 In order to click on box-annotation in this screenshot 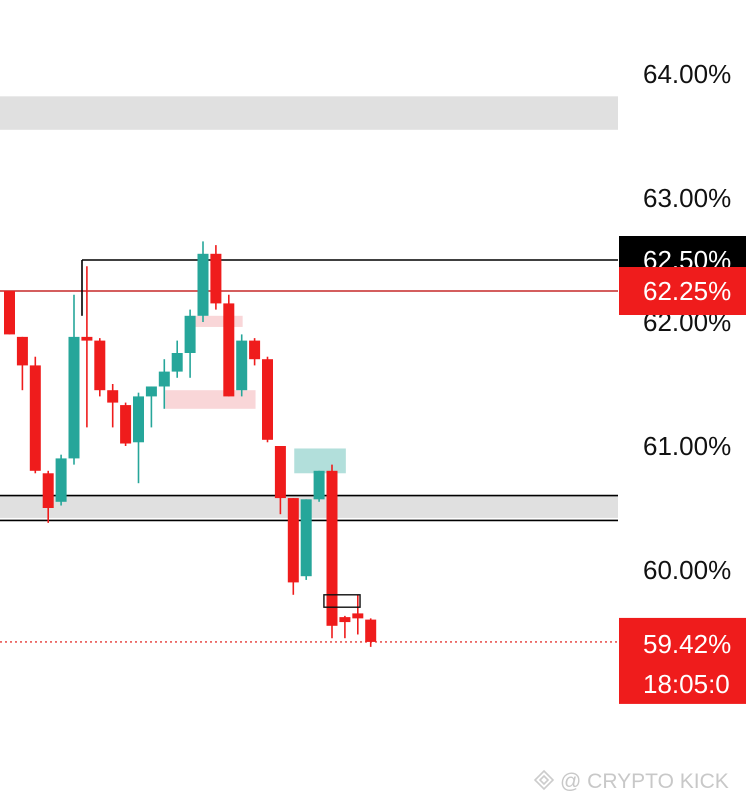, I will do `click(342, 601)`.